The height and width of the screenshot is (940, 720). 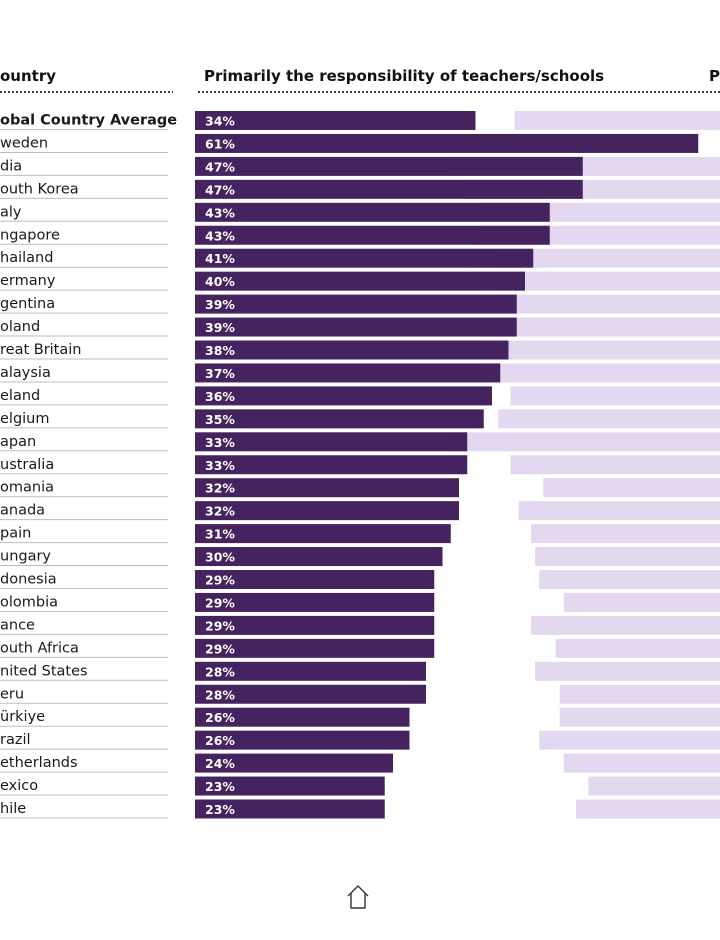 What do you see at coordinates (220, 419) in the screenshot?
I see `bar-value-label: 35%` at bounding box center [220, 419].